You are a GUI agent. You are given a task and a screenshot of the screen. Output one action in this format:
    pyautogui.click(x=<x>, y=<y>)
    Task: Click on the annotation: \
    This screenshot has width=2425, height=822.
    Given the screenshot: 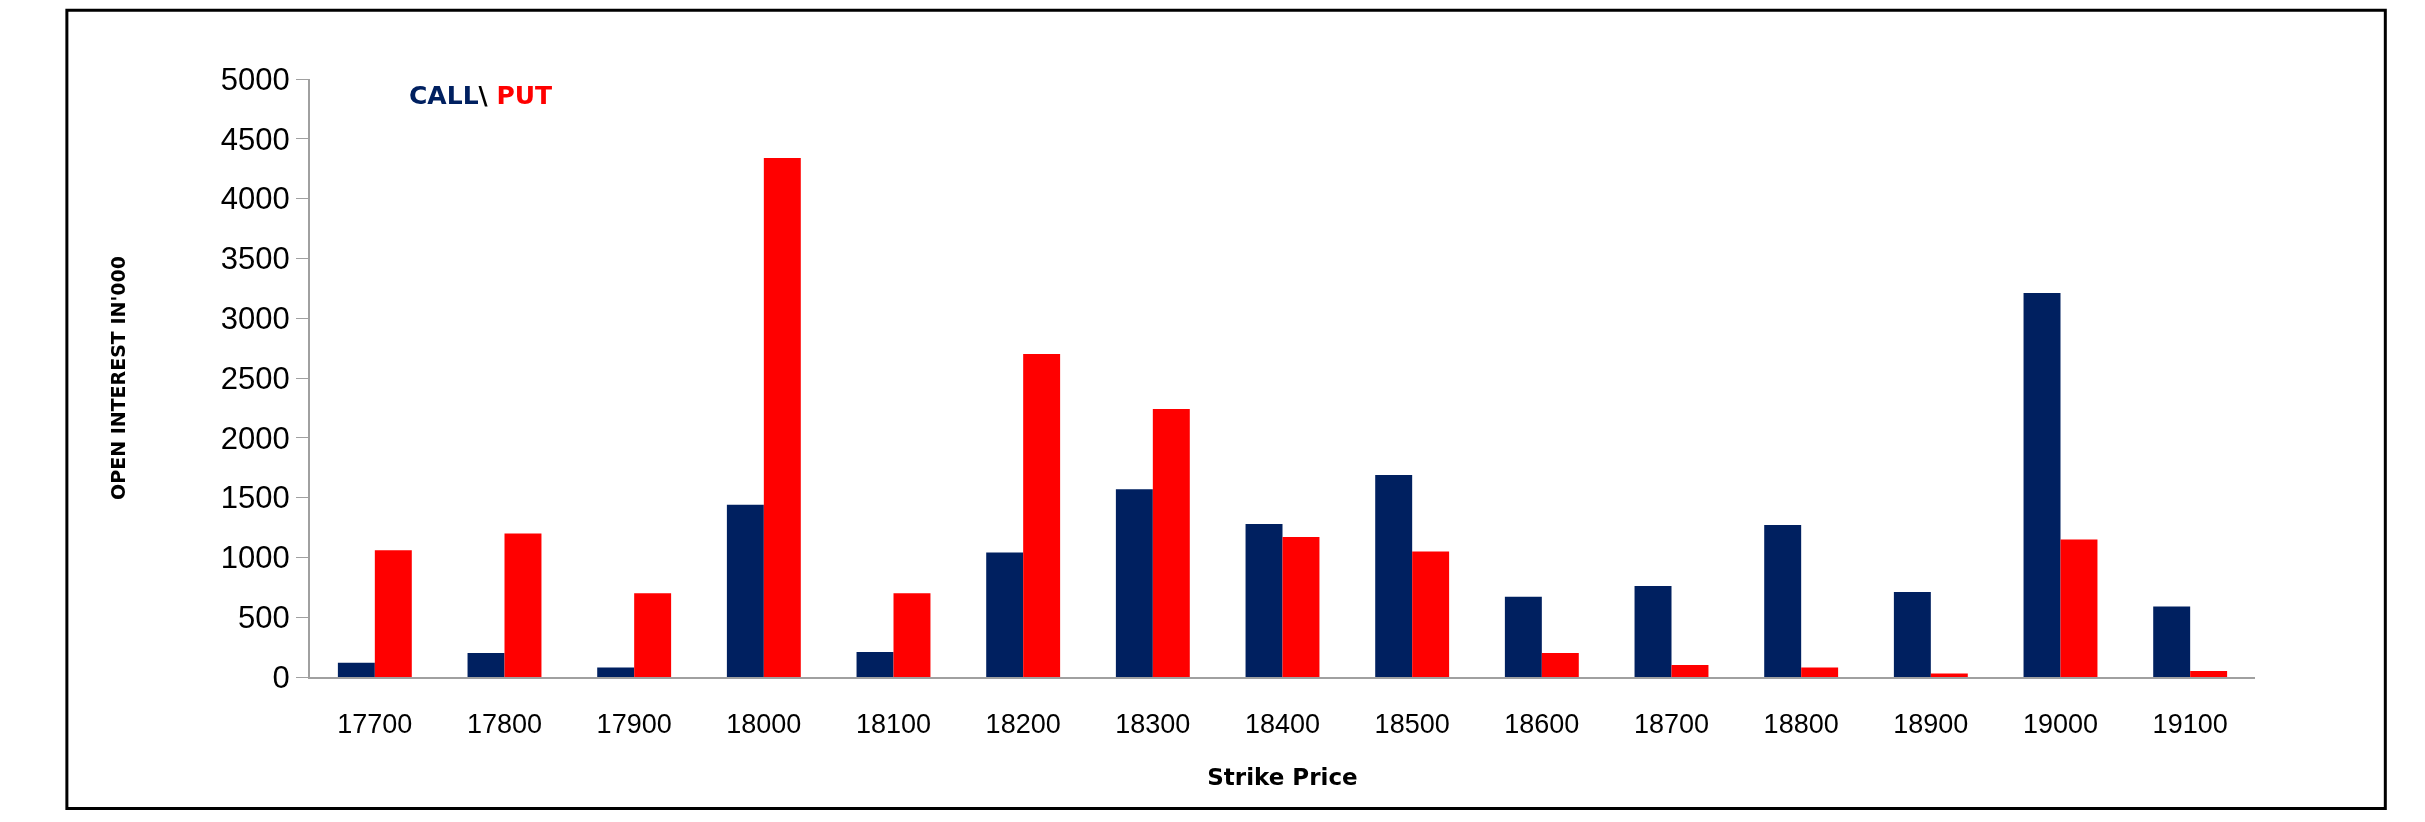 What is the action you would take?
    pyautogui.click(x=483, y=95)
    